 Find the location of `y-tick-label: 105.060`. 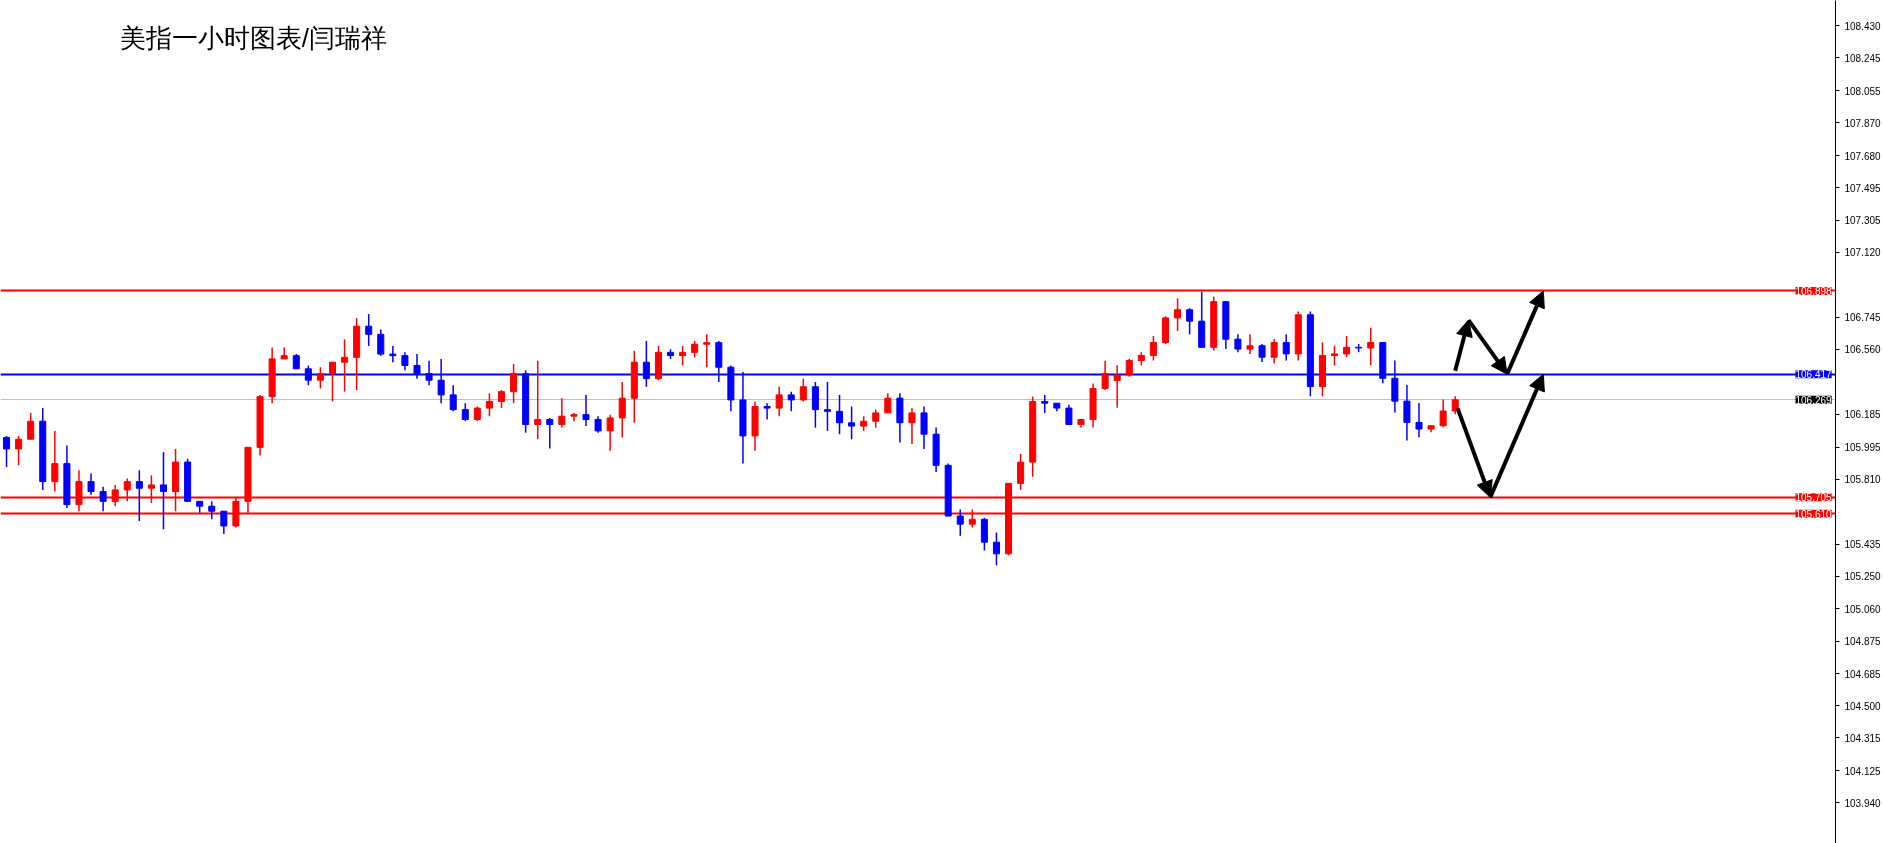

y-tick-label: 105.060 is located at coordinates (1863, 609).